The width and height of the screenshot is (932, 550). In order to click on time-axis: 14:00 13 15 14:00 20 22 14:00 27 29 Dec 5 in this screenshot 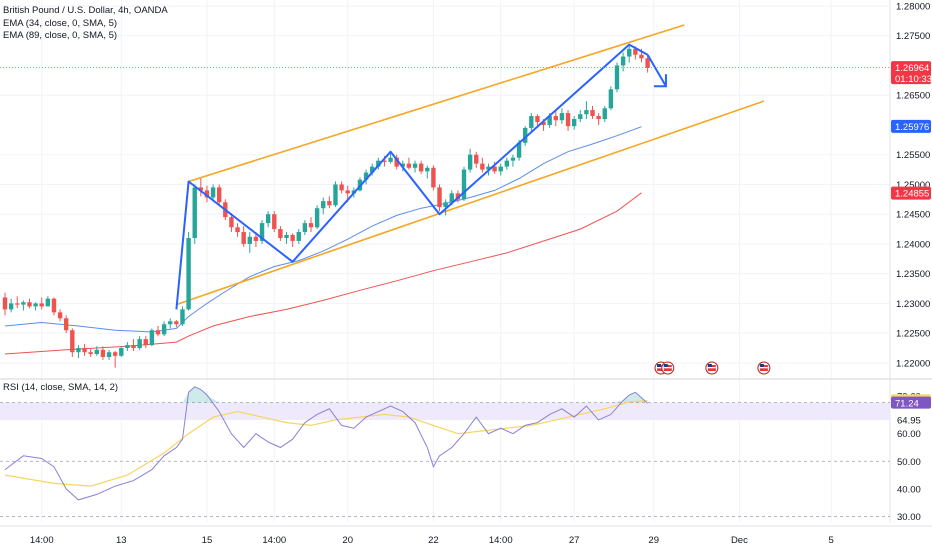, I will do `click(432, 540)`.